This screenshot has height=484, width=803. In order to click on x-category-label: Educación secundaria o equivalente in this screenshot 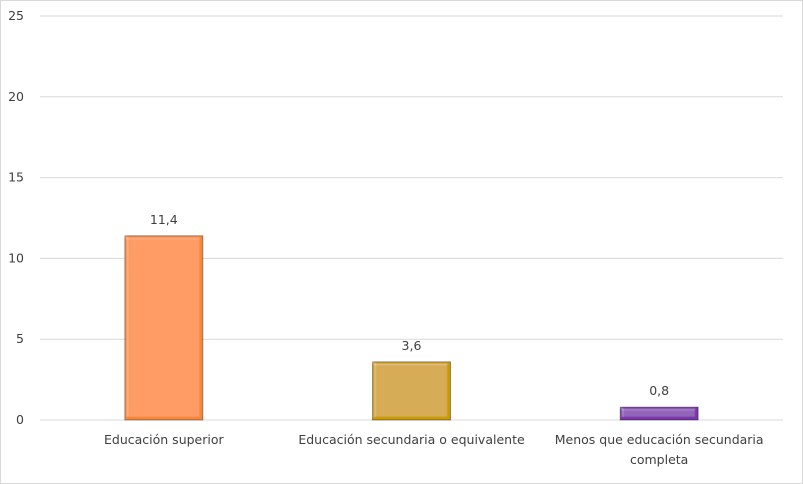, I will do `click(411, 439)`.